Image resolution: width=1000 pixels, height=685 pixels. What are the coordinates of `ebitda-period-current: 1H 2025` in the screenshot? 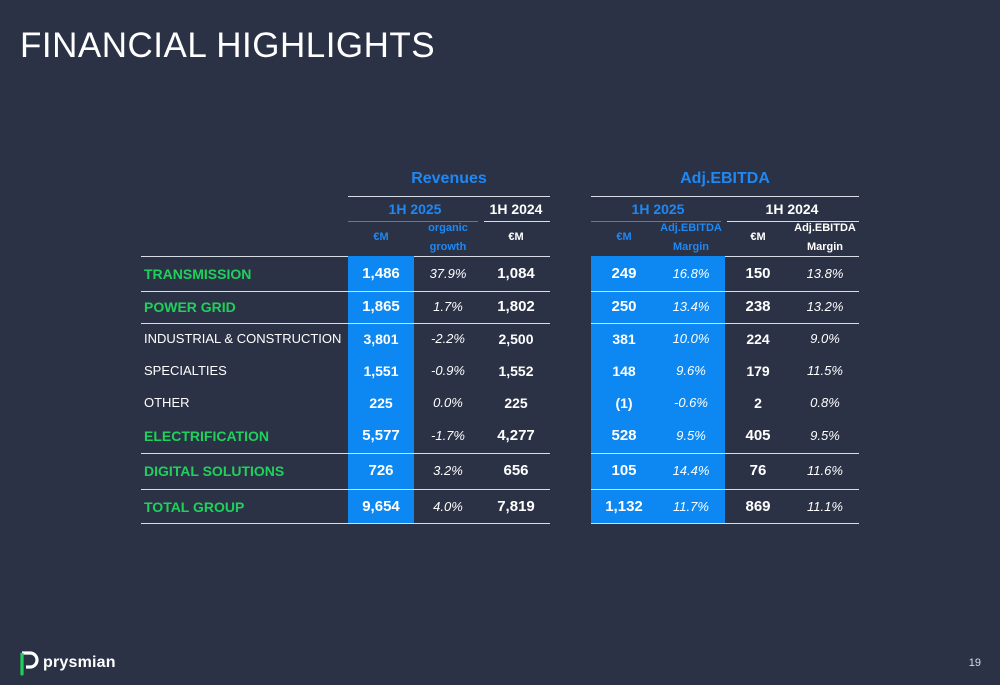 It's located at (658, 209).